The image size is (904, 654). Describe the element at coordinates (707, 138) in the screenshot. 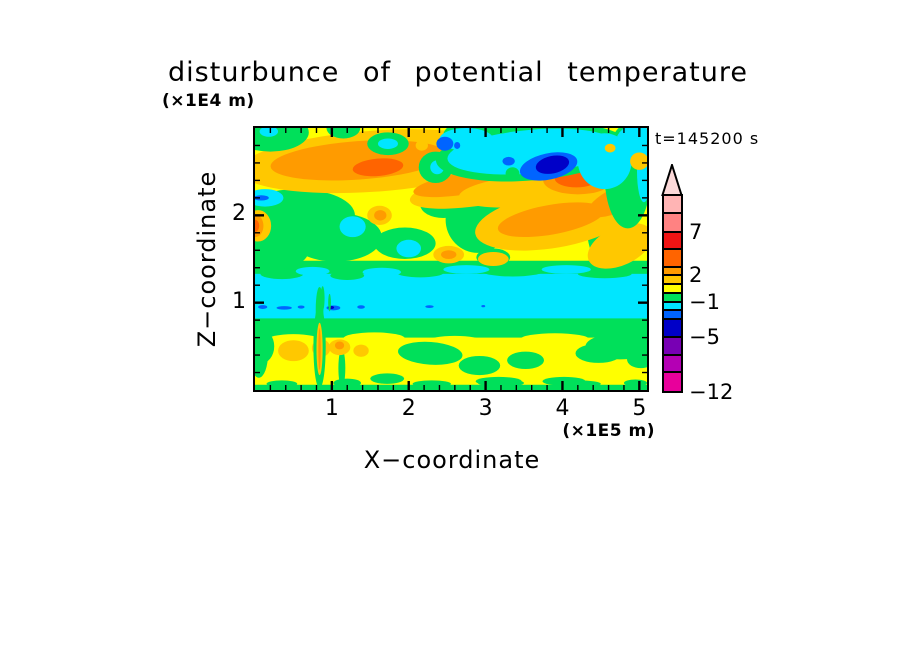

I see `time-label: t=145200 s` at that location.